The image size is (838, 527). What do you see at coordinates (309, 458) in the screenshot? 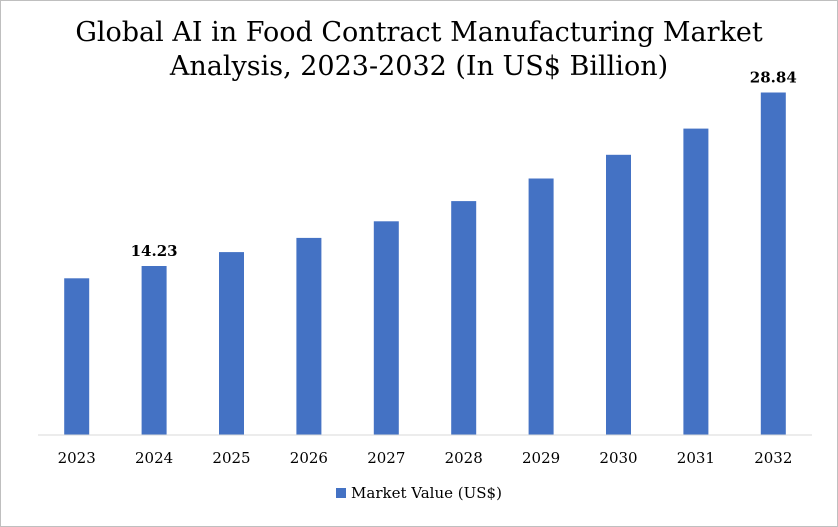
I see `x-tick-label-2026: 2026` at bounding box center [309, 458].